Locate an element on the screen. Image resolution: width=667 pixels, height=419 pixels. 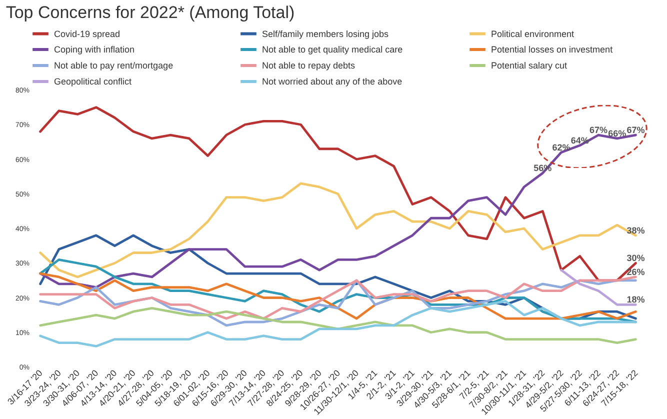
legend-label: Potential salary cut is located at coordinates (529, 65).